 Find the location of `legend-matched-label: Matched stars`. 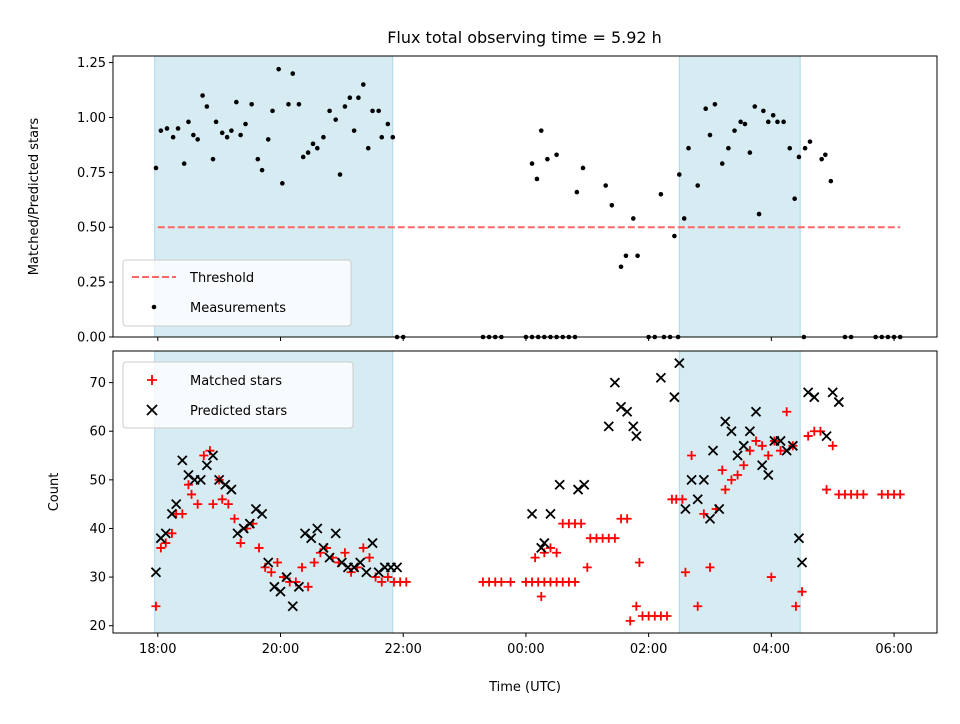

legend-matched-label: Matched stars is located at coordinates (236, 381).